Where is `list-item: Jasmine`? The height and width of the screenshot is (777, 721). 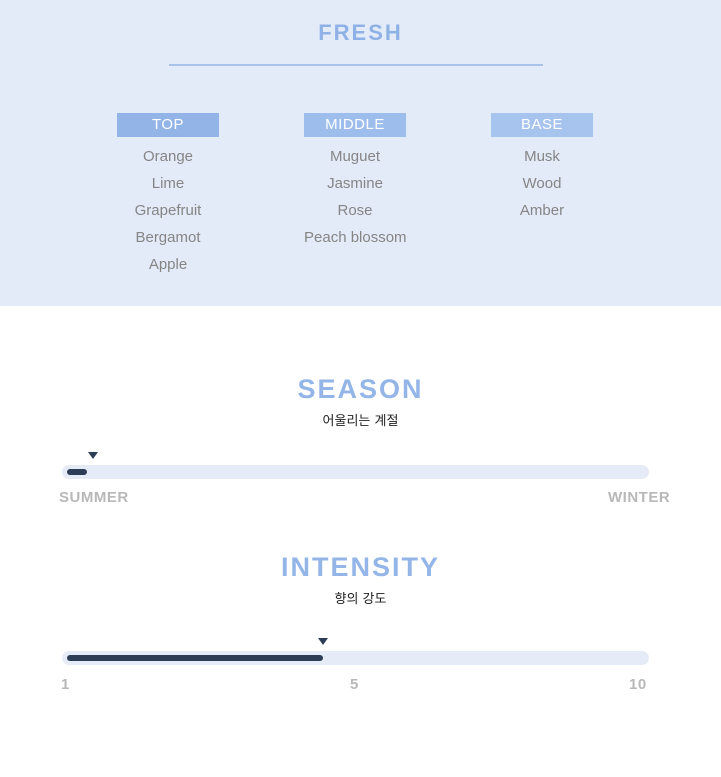
list-item: Jasmine is located at coordinates (355, 183).